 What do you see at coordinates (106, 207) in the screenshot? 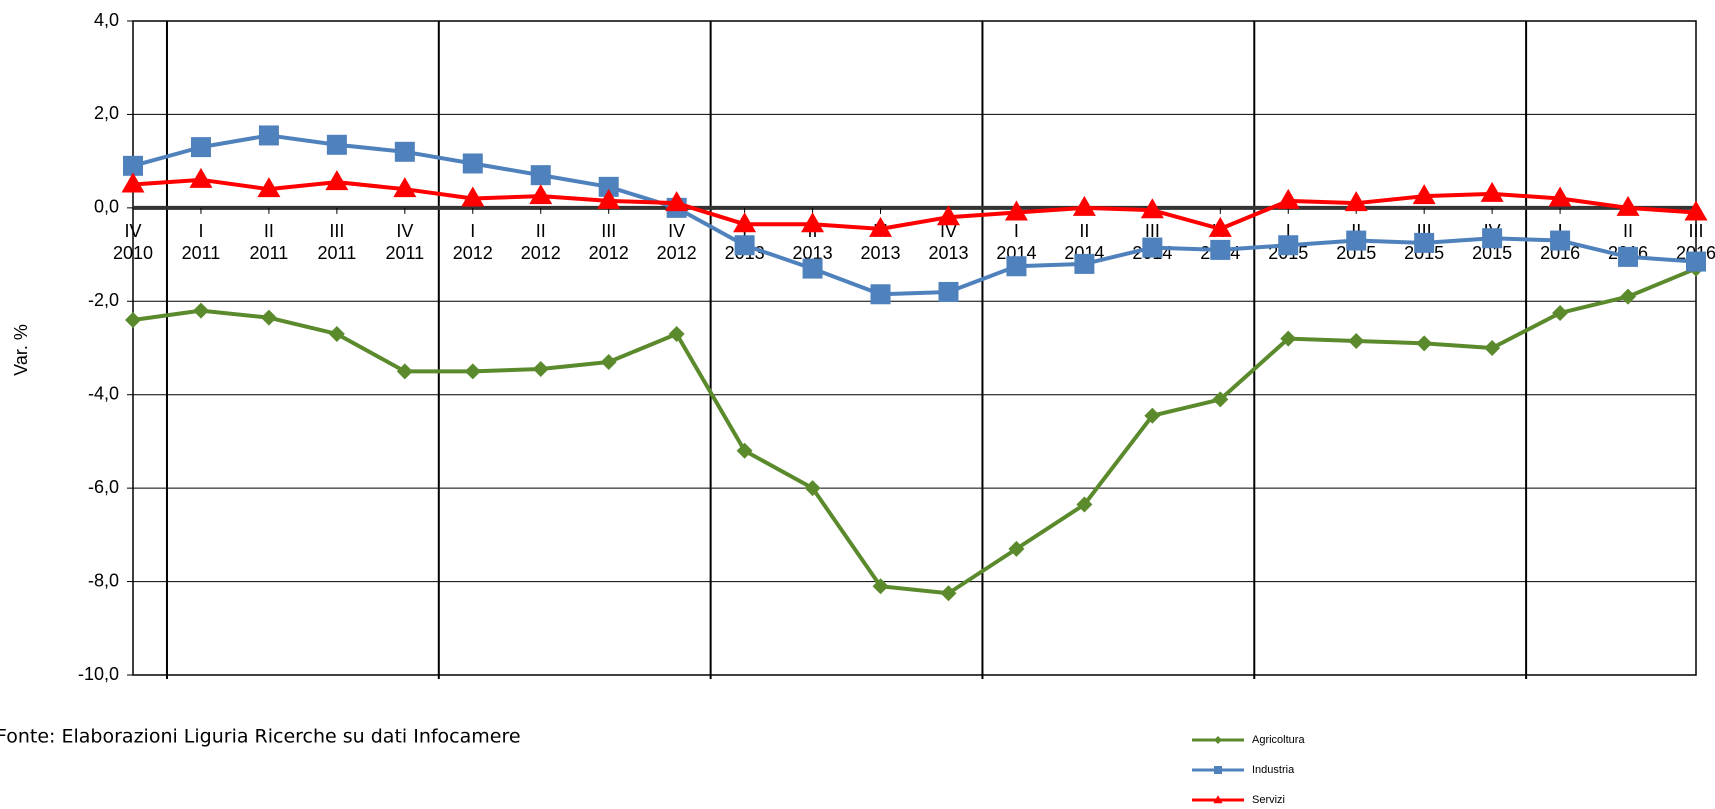
I see `y-tick-label: 0,0` at bounding box center [106, 207].